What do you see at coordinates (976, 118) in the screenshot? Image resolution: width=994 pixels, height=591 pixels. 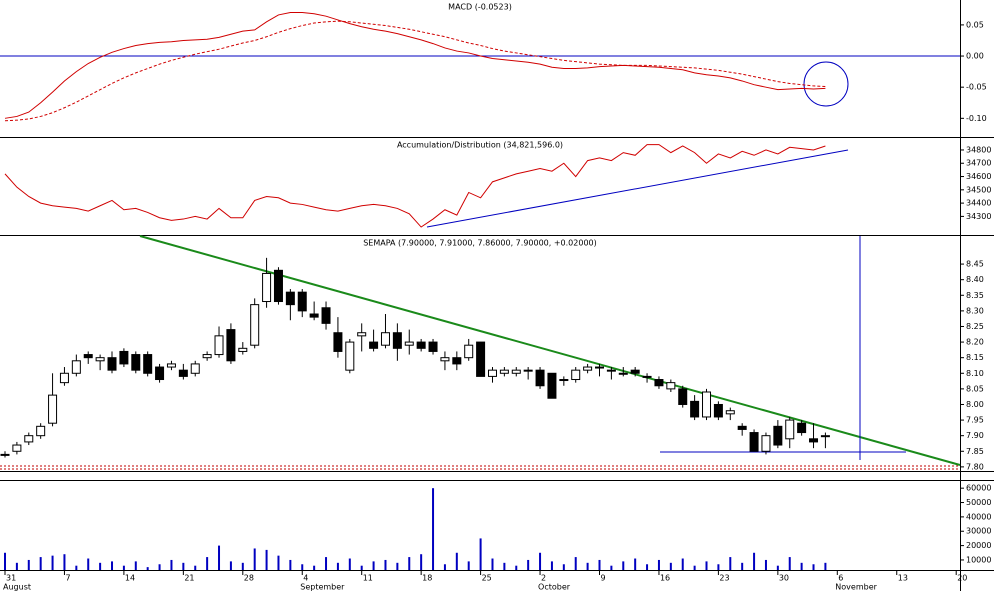 I see `y-tick-label: -0.10` at bounding box center [976, 118].